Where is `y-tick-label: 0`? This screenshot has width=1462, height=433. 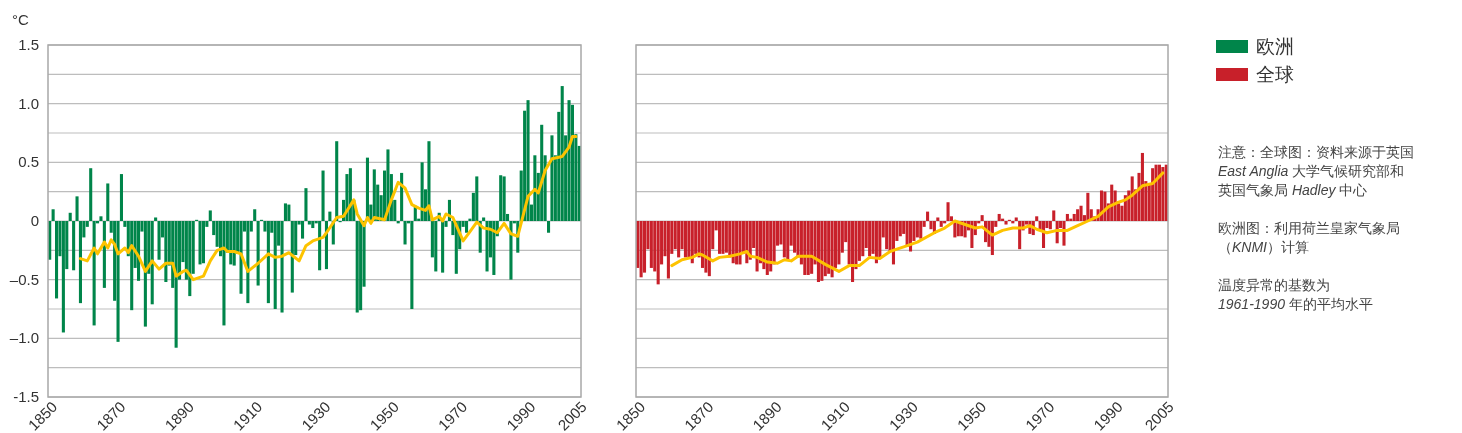
y-tick-label: 0 is located at coordinates (34, 220).